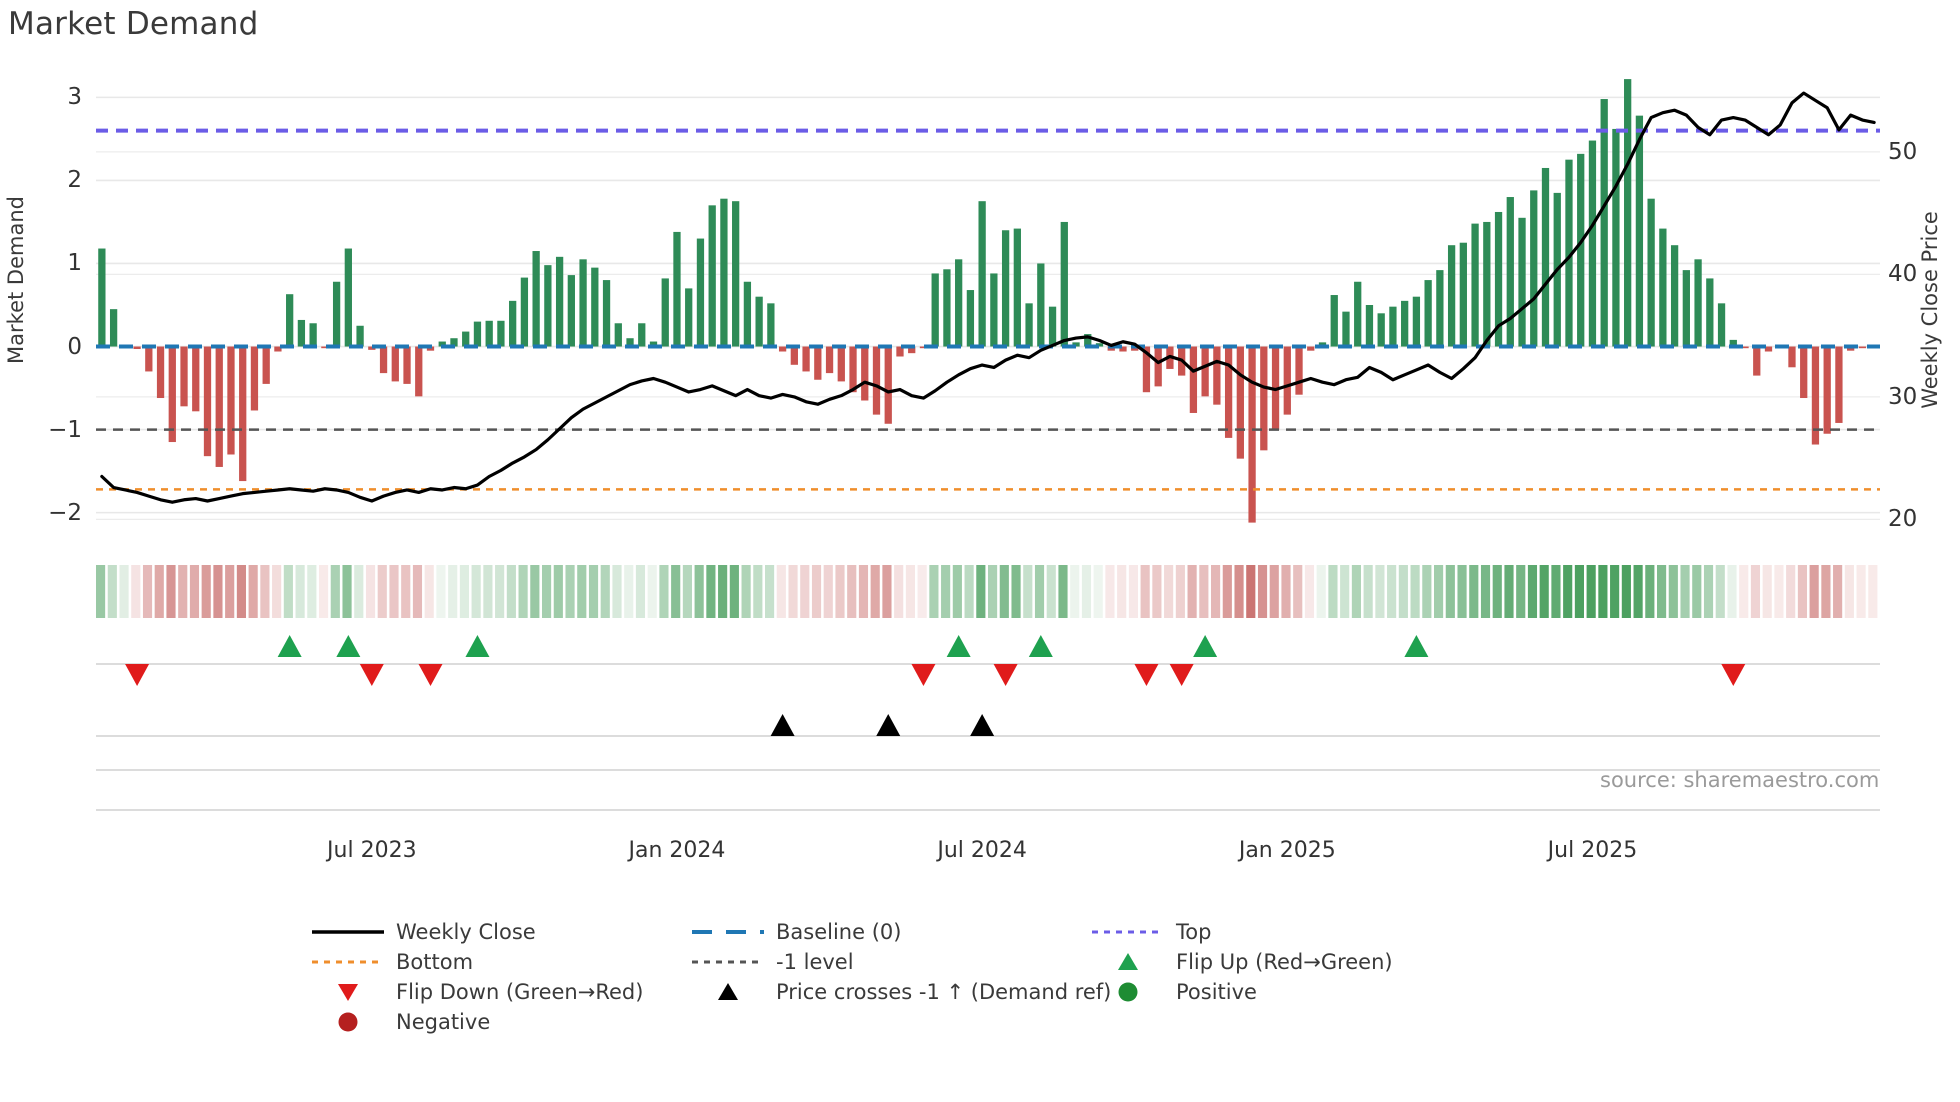 The height and width of the screenshot is (1102, 1960). Describe the element at coordinates (46, 305) in the screenshot. I see `y-axis-left-ticks: −2 −1 0 1 2 3` at that location.